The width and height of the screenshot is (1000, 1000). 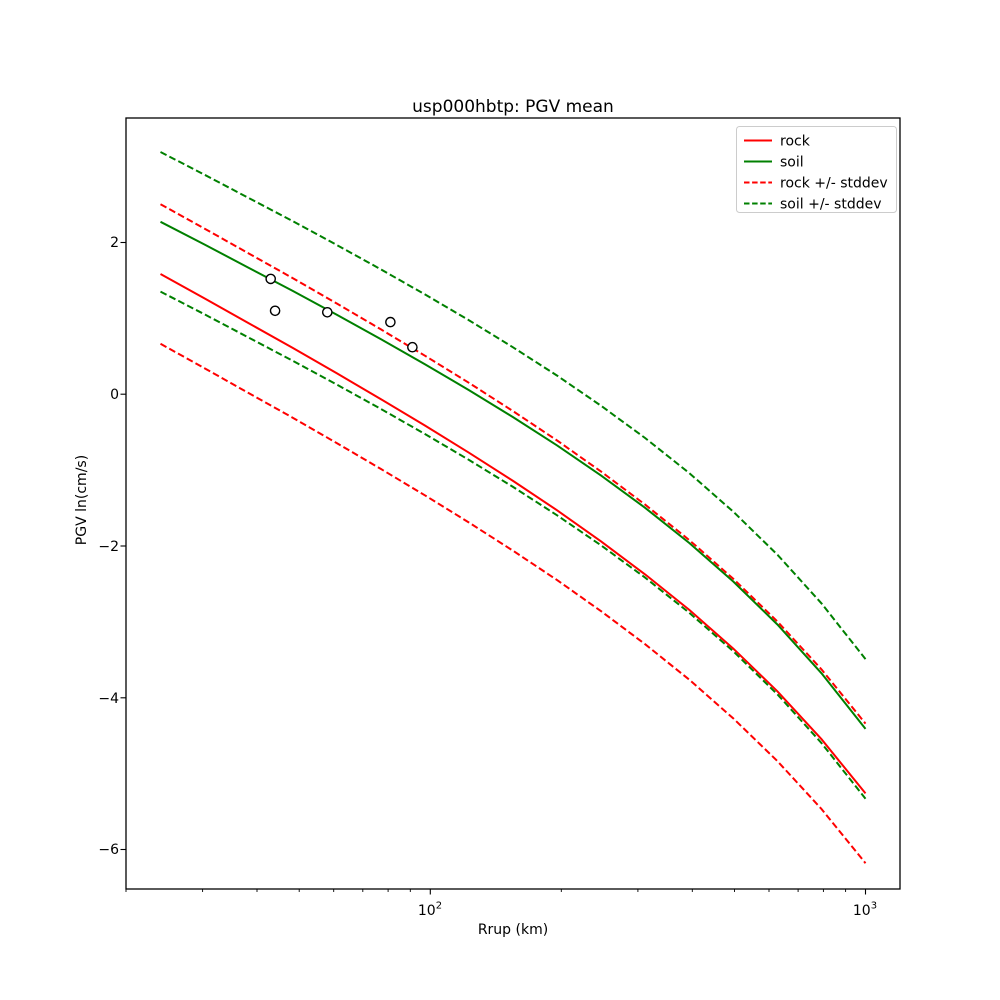 I want to click on x-axis-label: Rrup (km), so click(x=513, y=930).